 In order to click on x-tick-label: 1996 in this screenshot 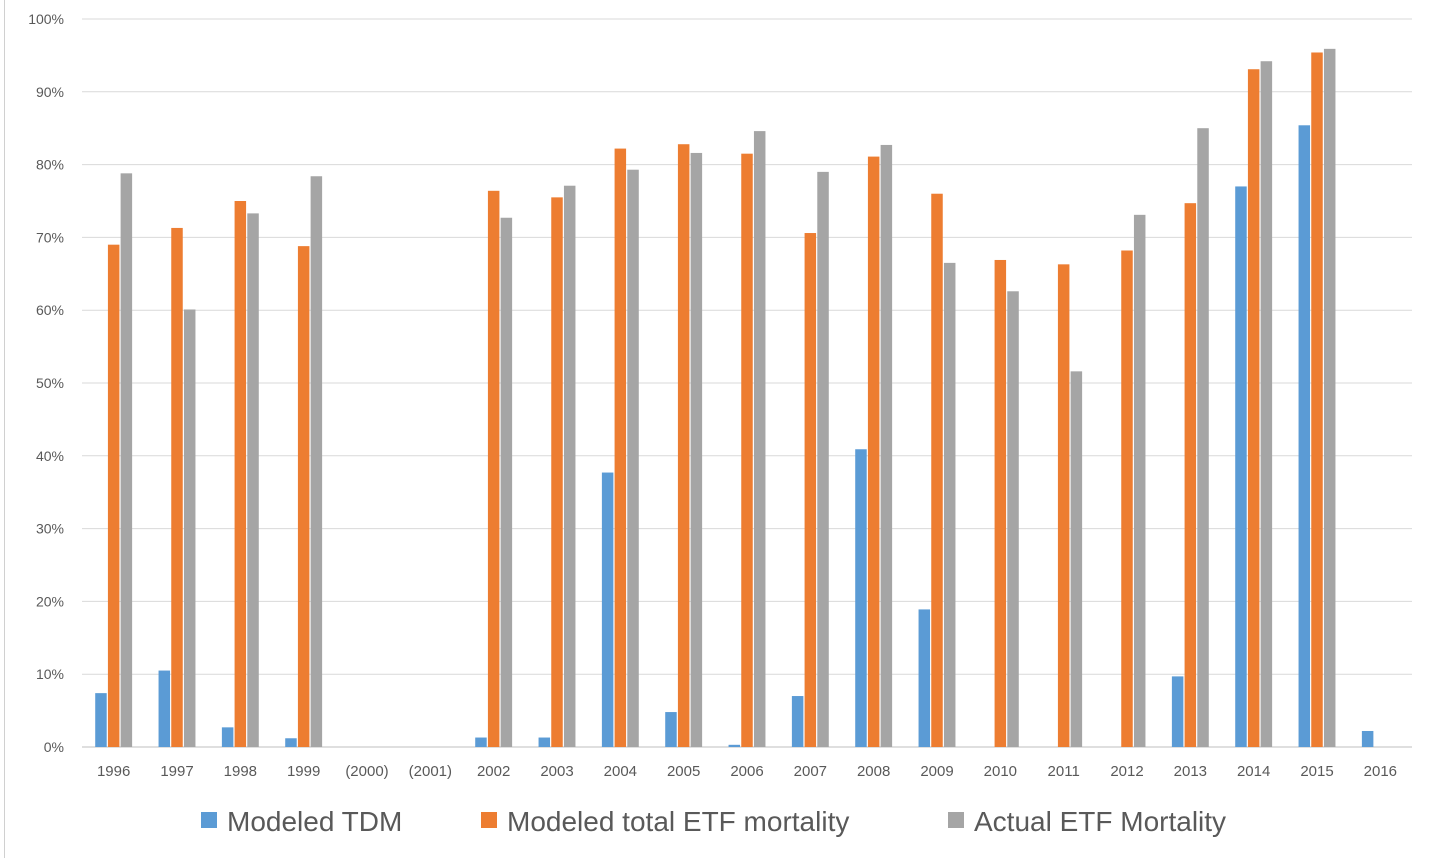, I will do `click(113, 771)`.